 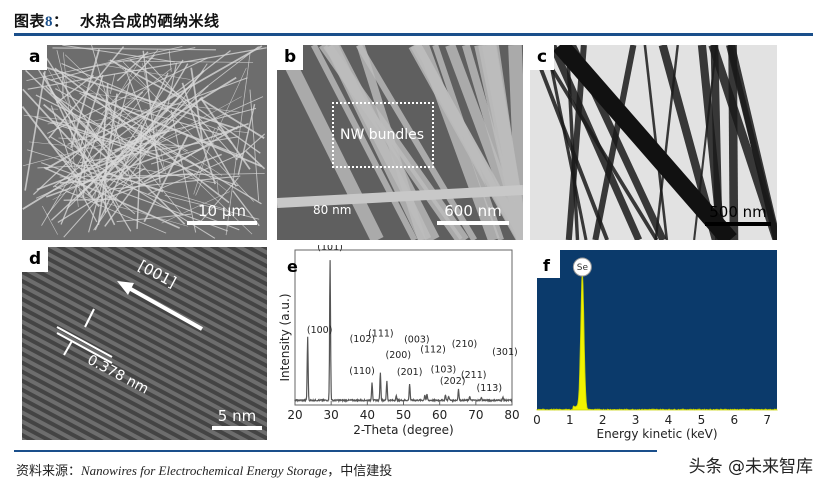 What do you see at coordinates (362, 371) in the screenshot?
I see `peak-label: (110)` at bounding box center [362, 371].